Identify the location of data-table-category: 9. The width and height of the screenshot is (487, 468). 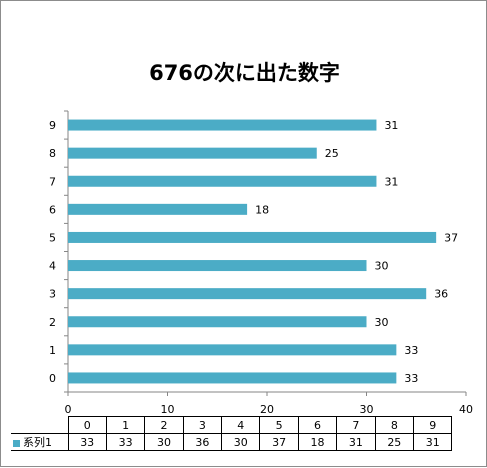
(433, 425).